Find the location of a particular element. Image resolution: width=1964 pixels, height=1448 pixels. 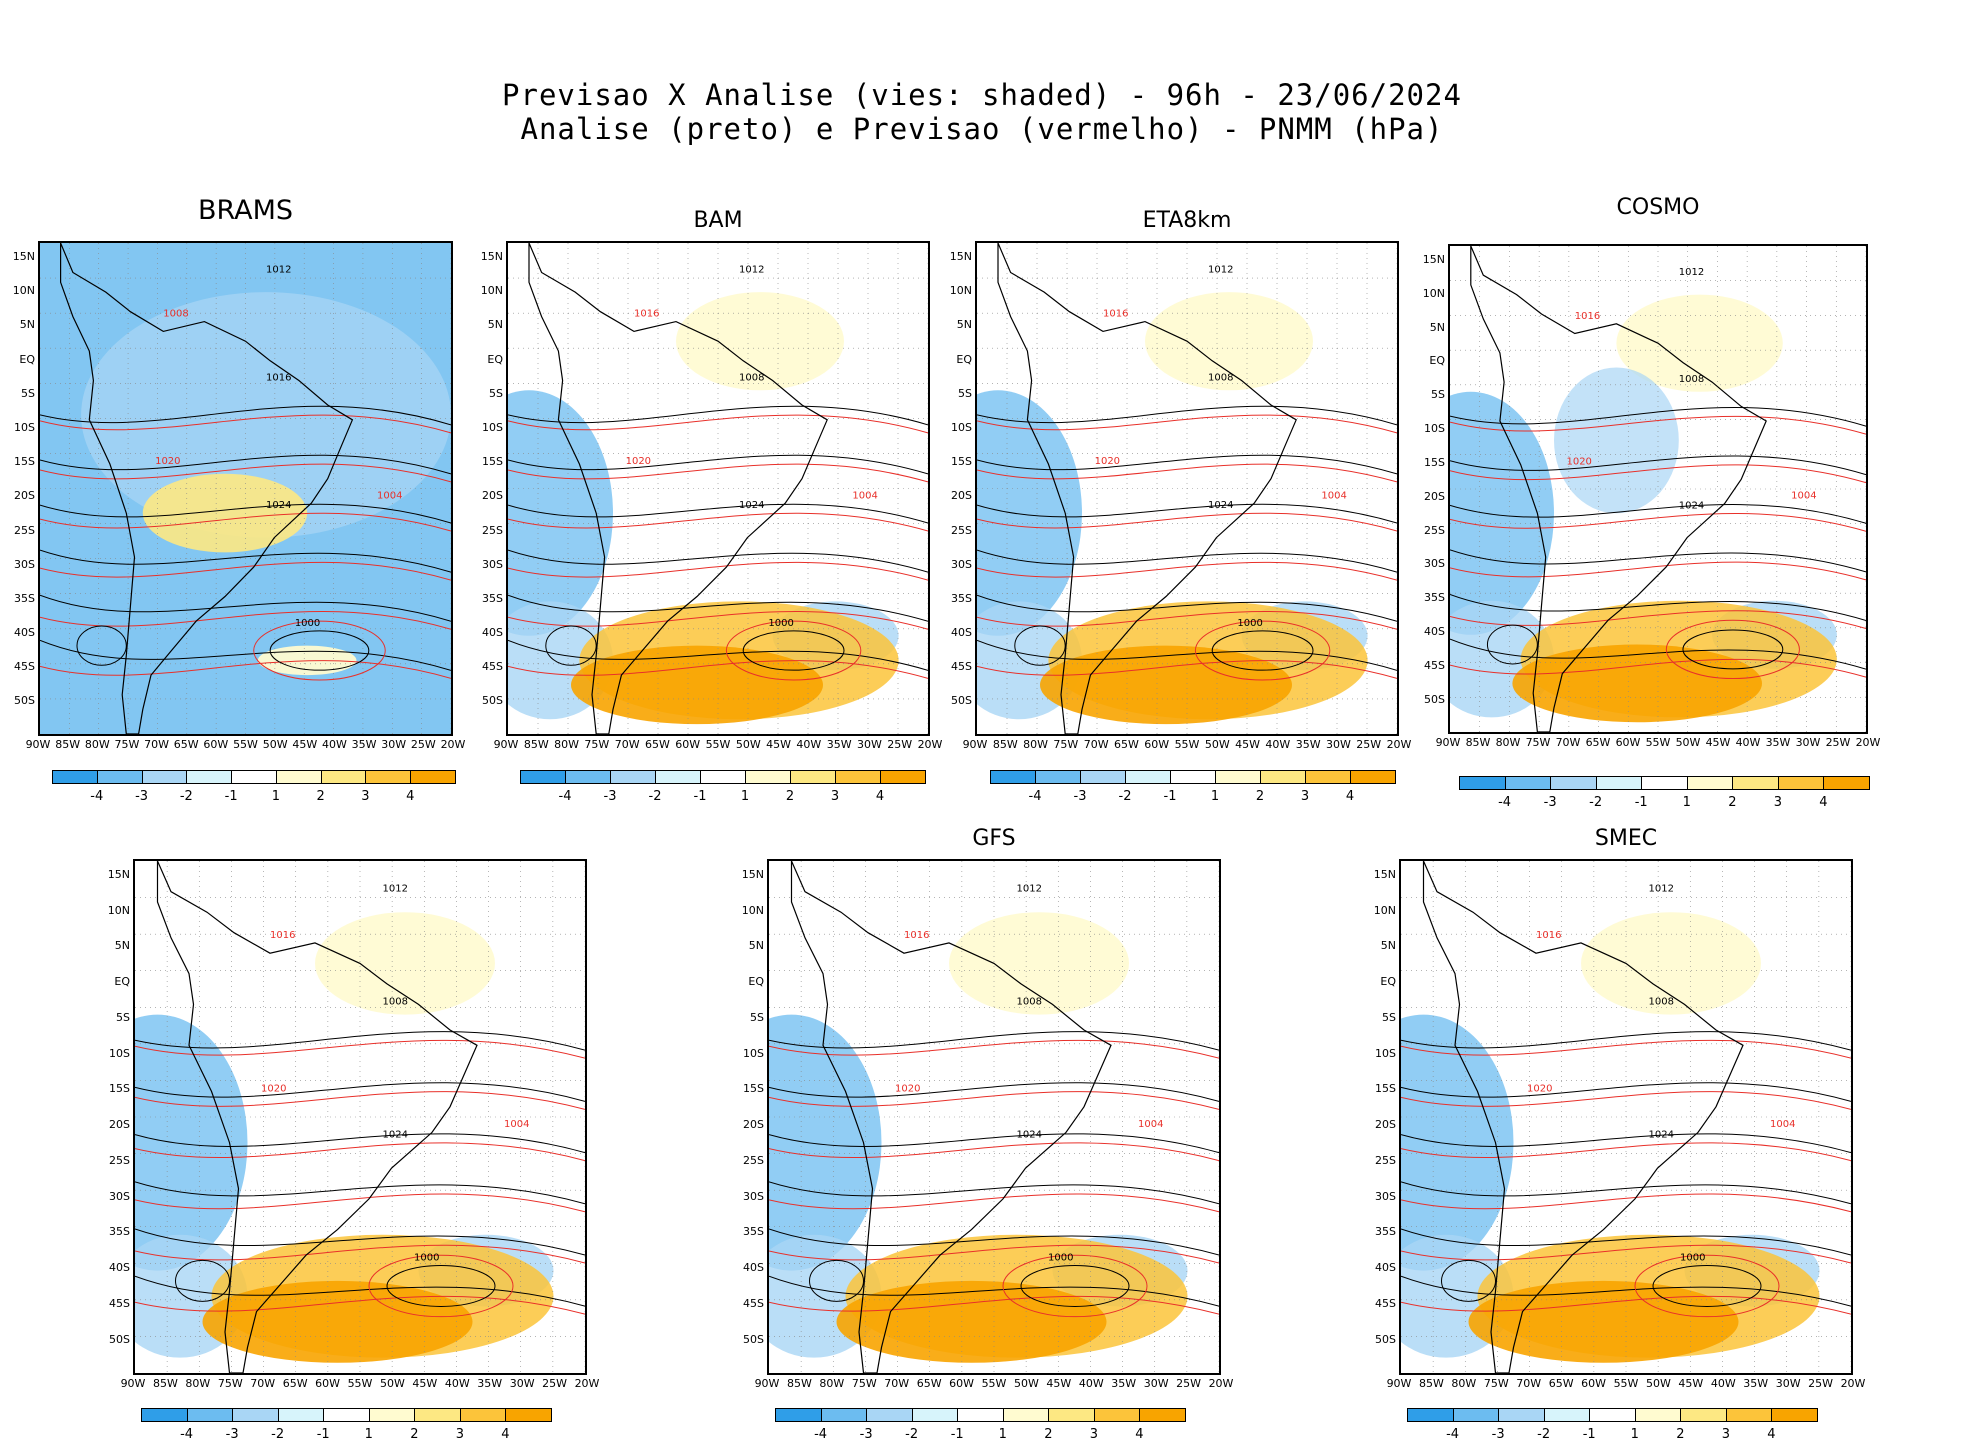

colorbar-tick-label: 4 is located at coordinates (1139, 1434).